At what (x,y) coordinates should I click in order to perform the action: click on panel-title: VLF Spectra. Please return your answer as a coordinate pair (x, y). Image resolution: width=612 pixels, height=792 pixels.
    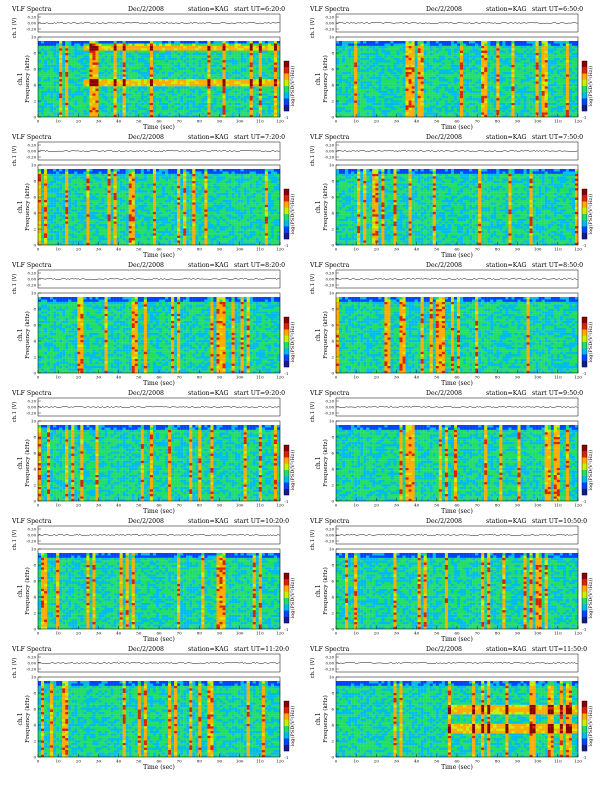
    Looking at the image, I should click on (31, 265).